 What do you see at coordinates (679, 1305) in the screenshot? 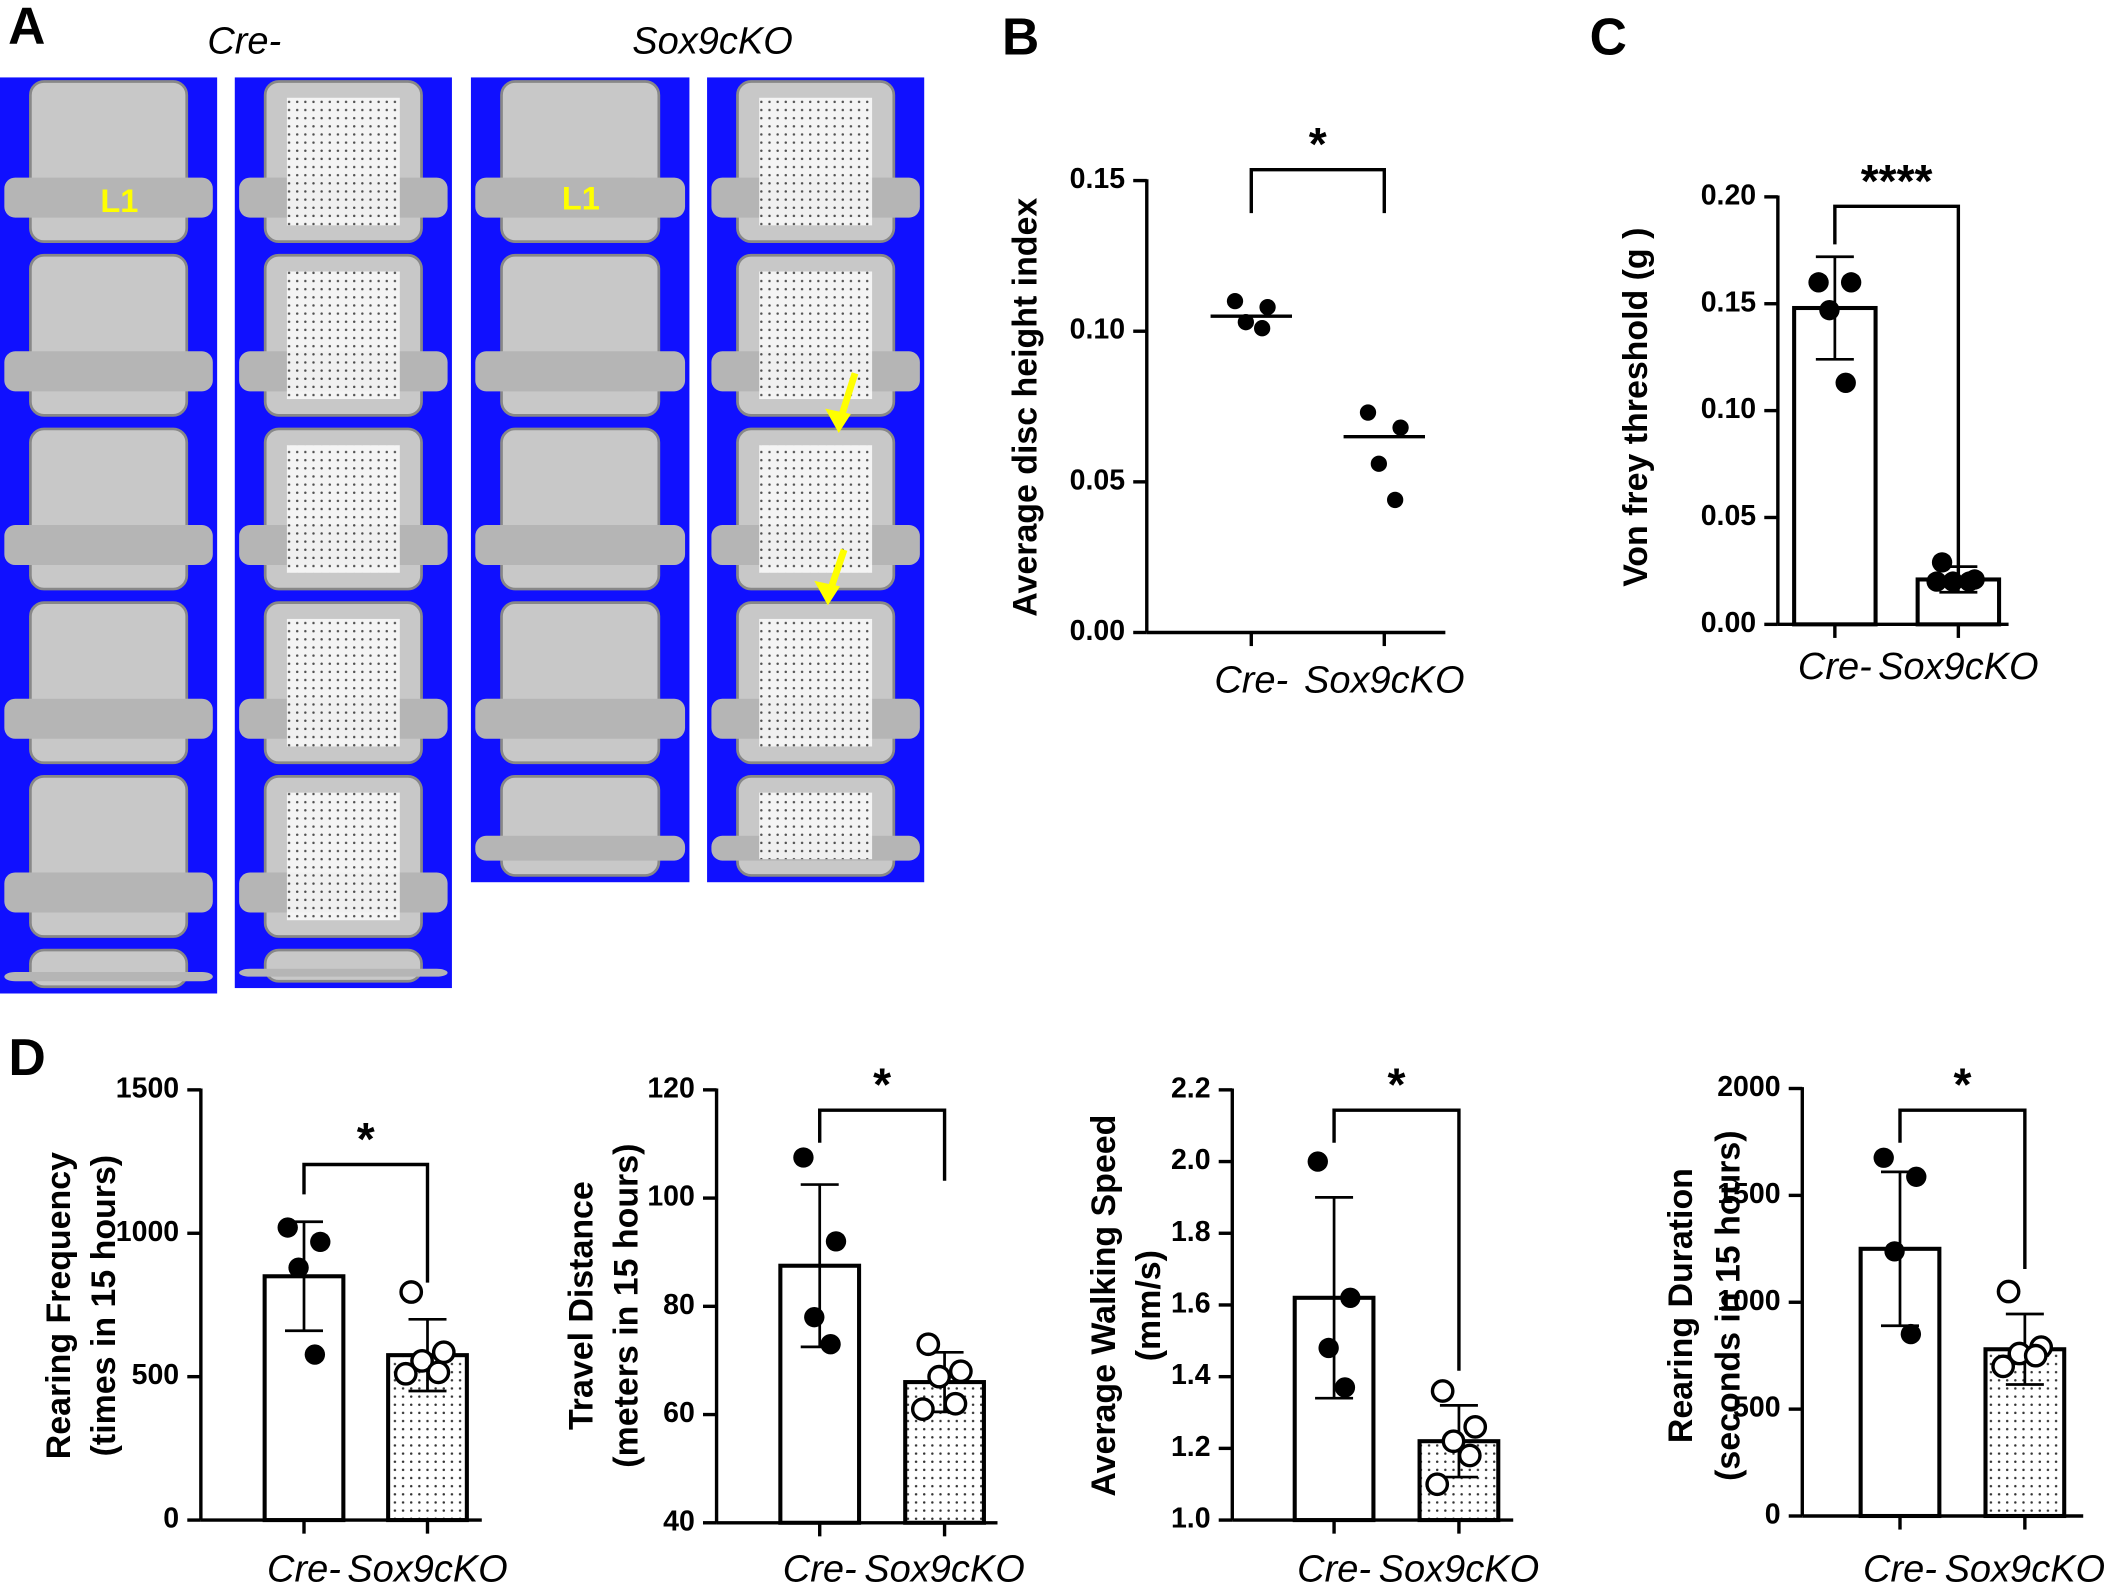
I see `y-tick-label: 80` at bounding box center [679, 1305].